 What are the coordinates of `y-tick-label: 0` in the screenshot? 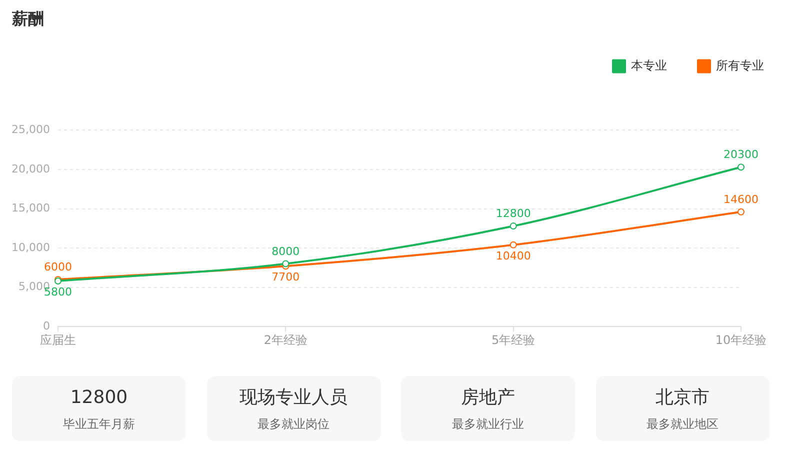 It's located at (46, 325).